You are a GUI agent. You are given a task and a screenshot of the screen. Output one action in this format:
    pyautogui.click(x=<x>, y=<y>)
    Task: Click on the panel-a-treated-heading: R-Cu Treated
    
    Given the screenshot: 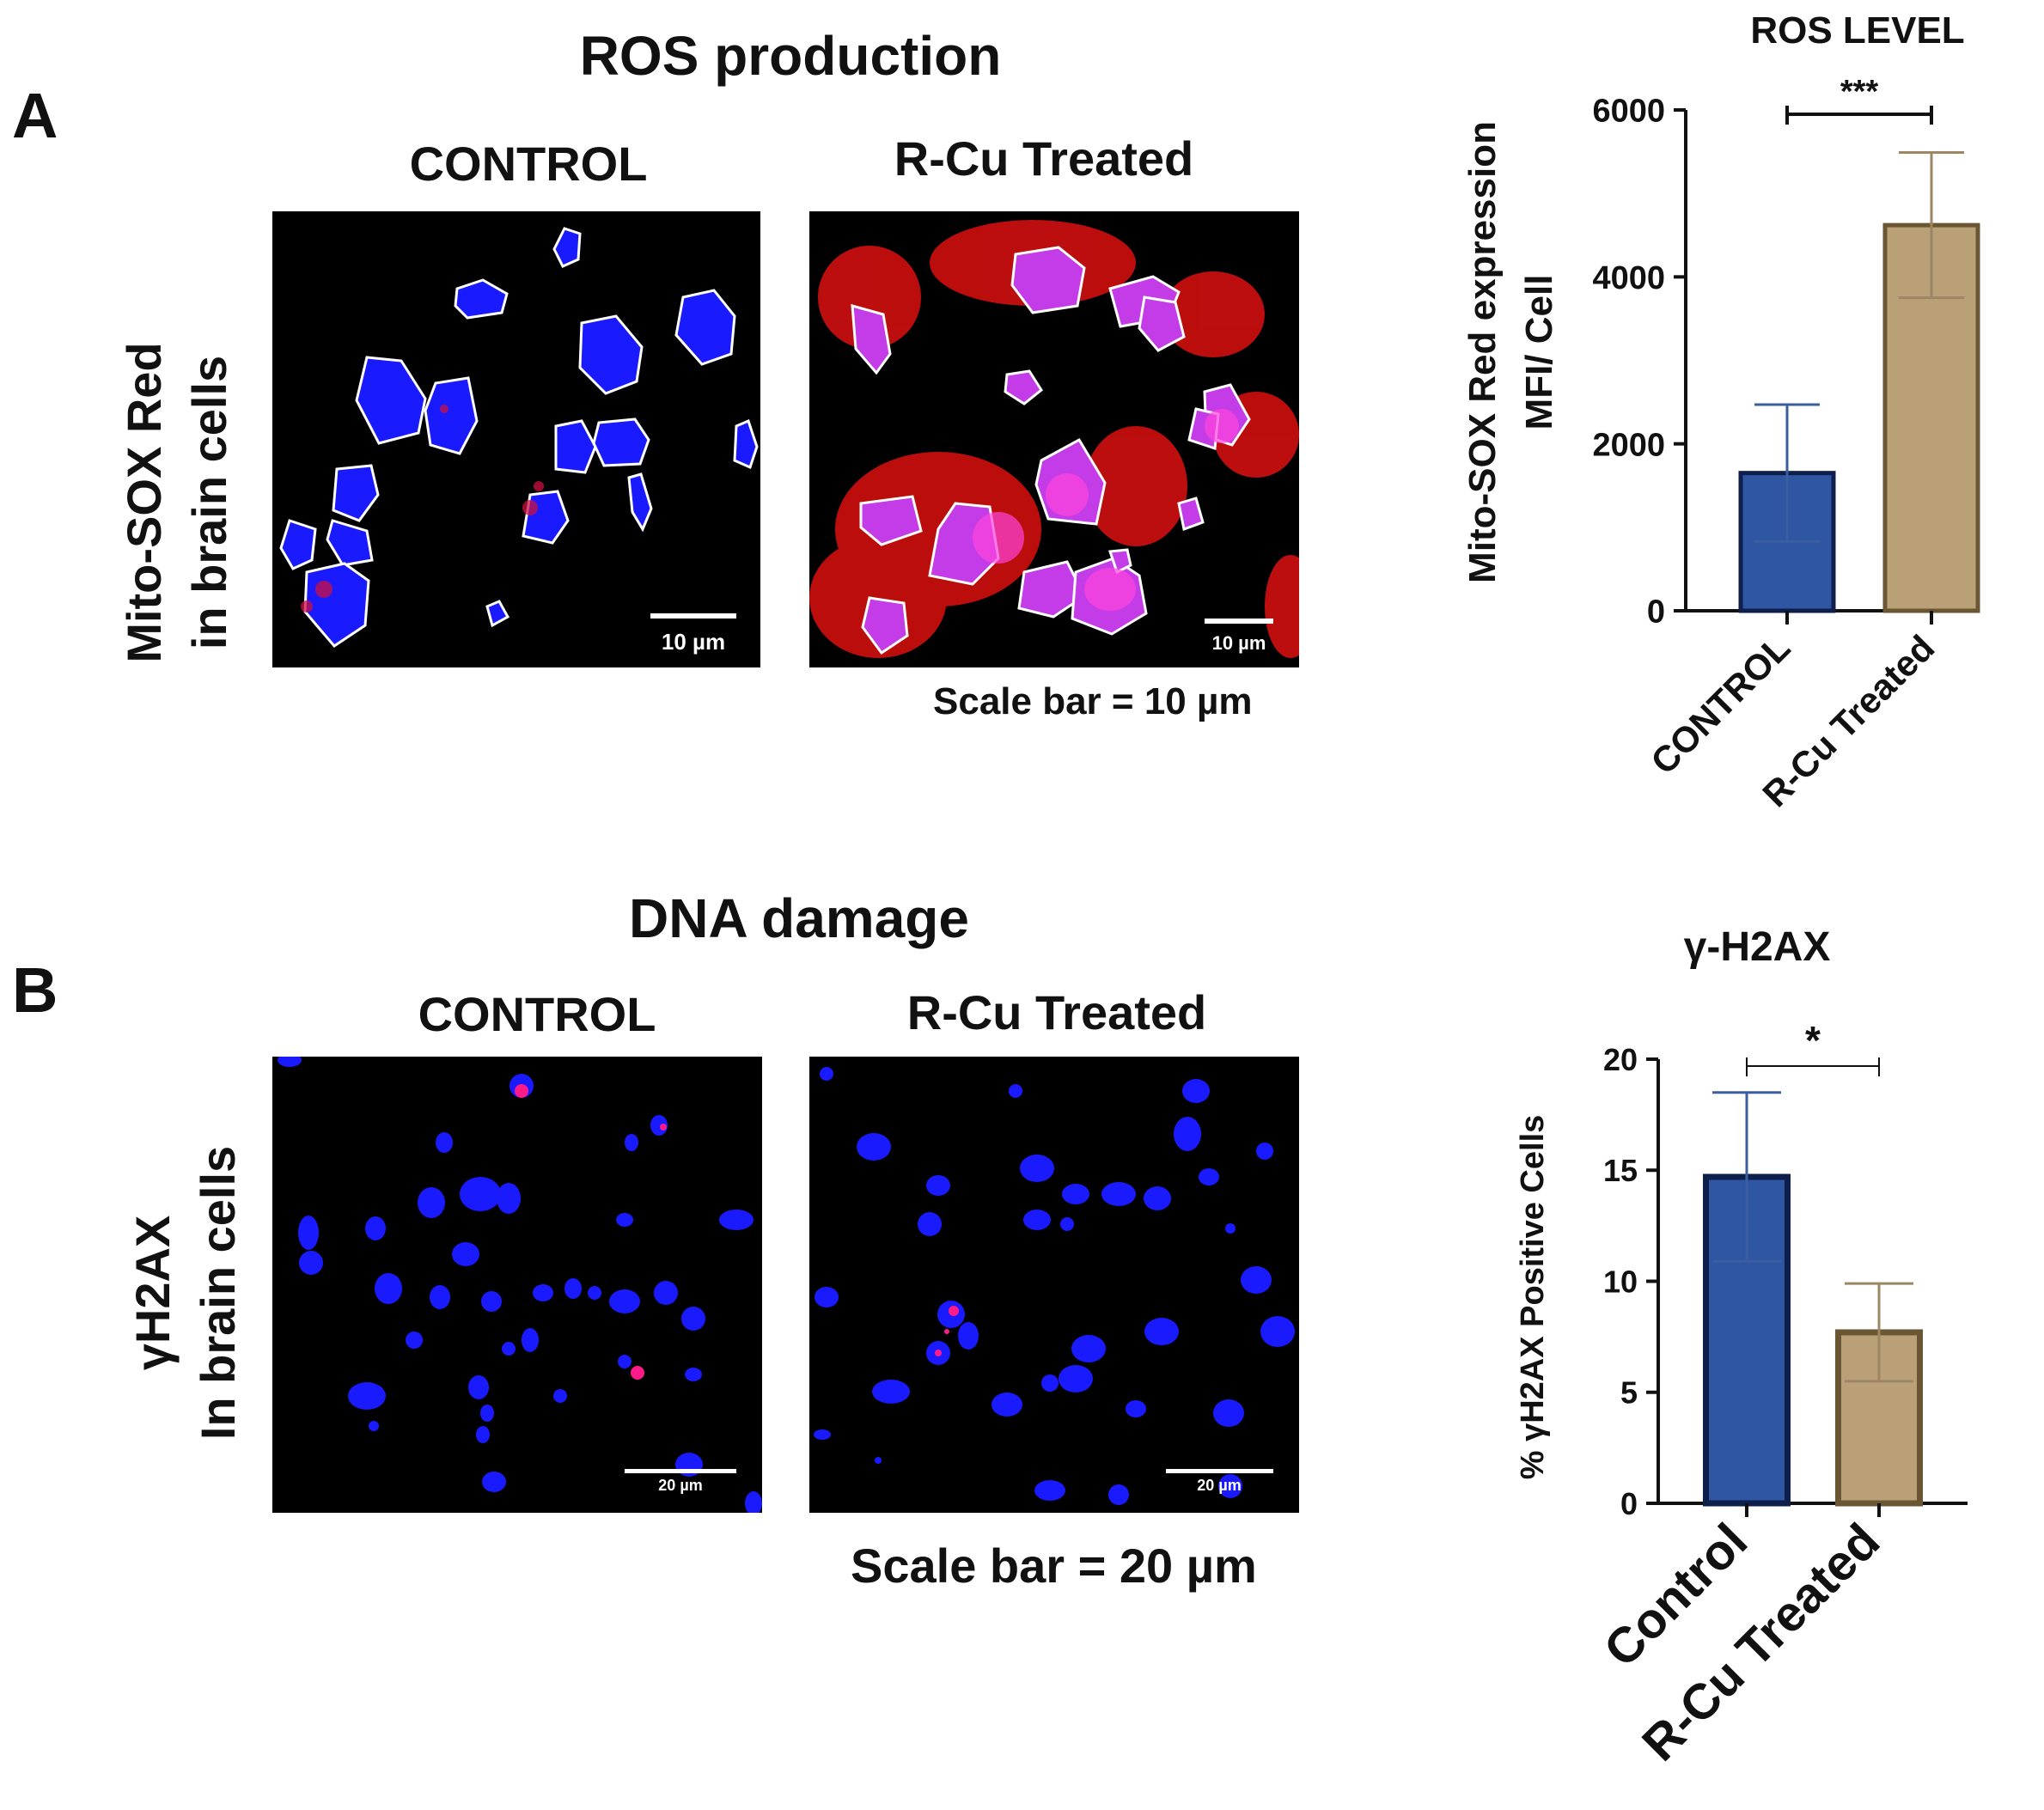 What is the action you would take?
    pyautogui.click(x=1044, y=158)
    